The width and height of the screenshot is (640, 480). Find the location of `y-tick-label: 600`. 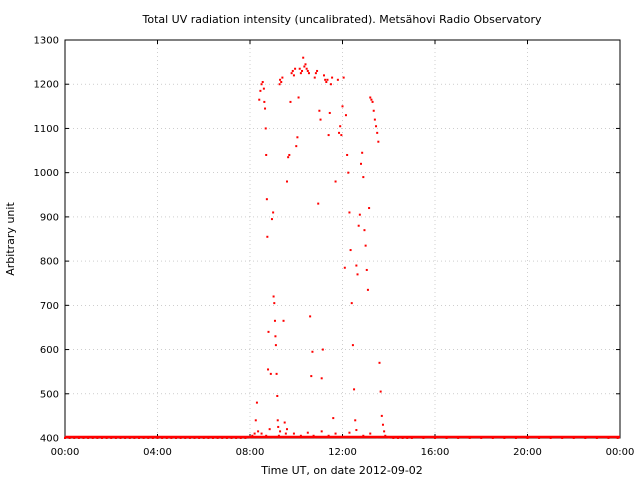

y-tick-label: 600 is located at coordinates (49, 350).